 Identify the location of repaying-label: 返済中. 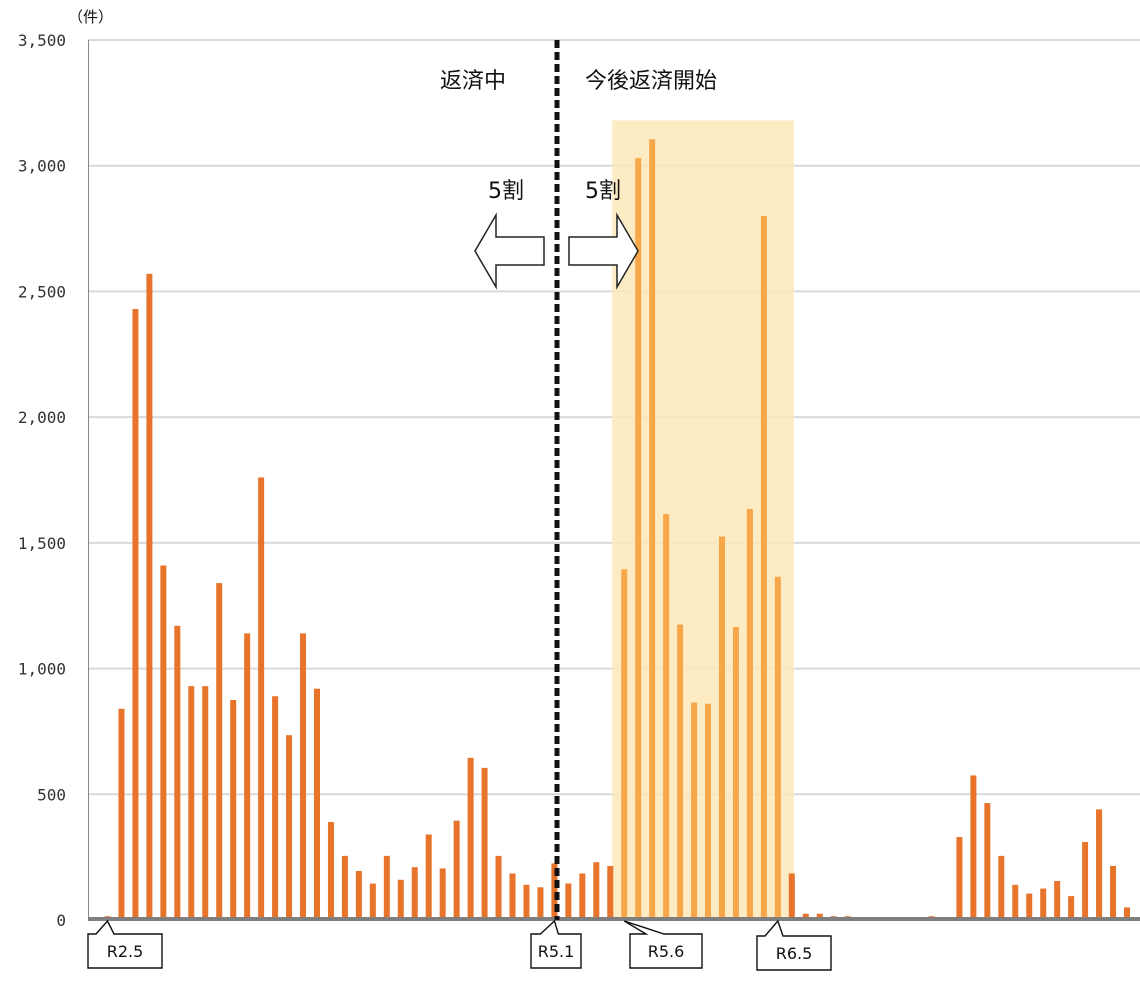
(473, 81).